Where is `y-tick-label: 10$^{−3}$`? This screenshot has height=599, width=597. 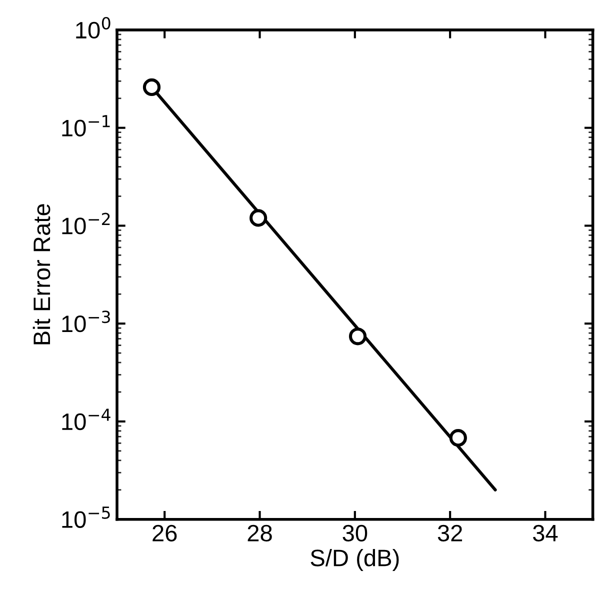
y-tick-label: 10$^{−3}$ is located at coordinates (86, 321).